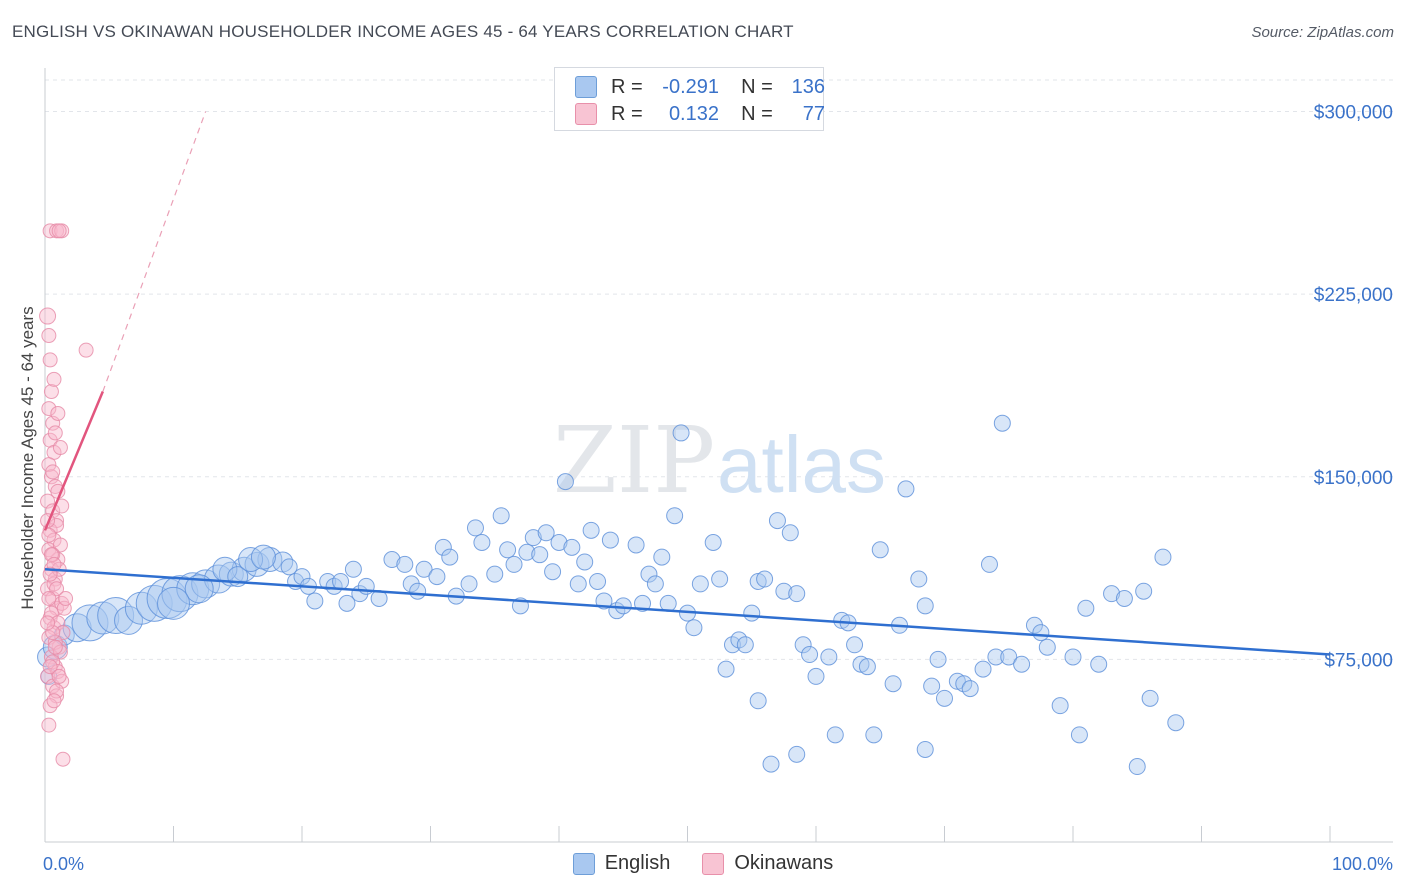 The height and width of the screenshot is (892, 1406). Describe the element at coordinates (1353, 295) in the screenshot. I see `y-tick-label: $225,000` at that location.